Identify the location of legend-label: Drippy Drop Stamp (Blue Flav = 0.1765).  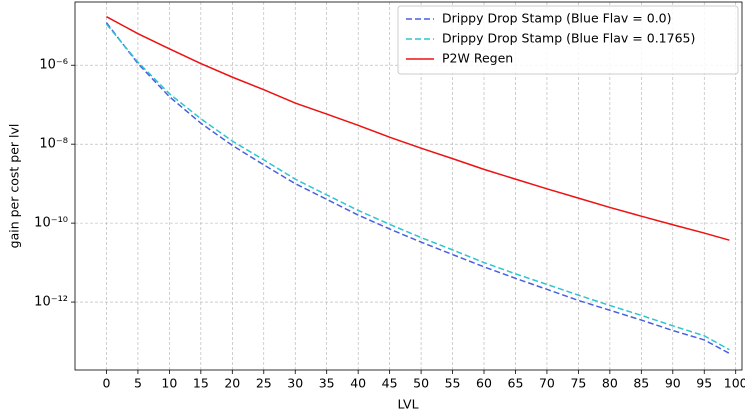
(568, 38).